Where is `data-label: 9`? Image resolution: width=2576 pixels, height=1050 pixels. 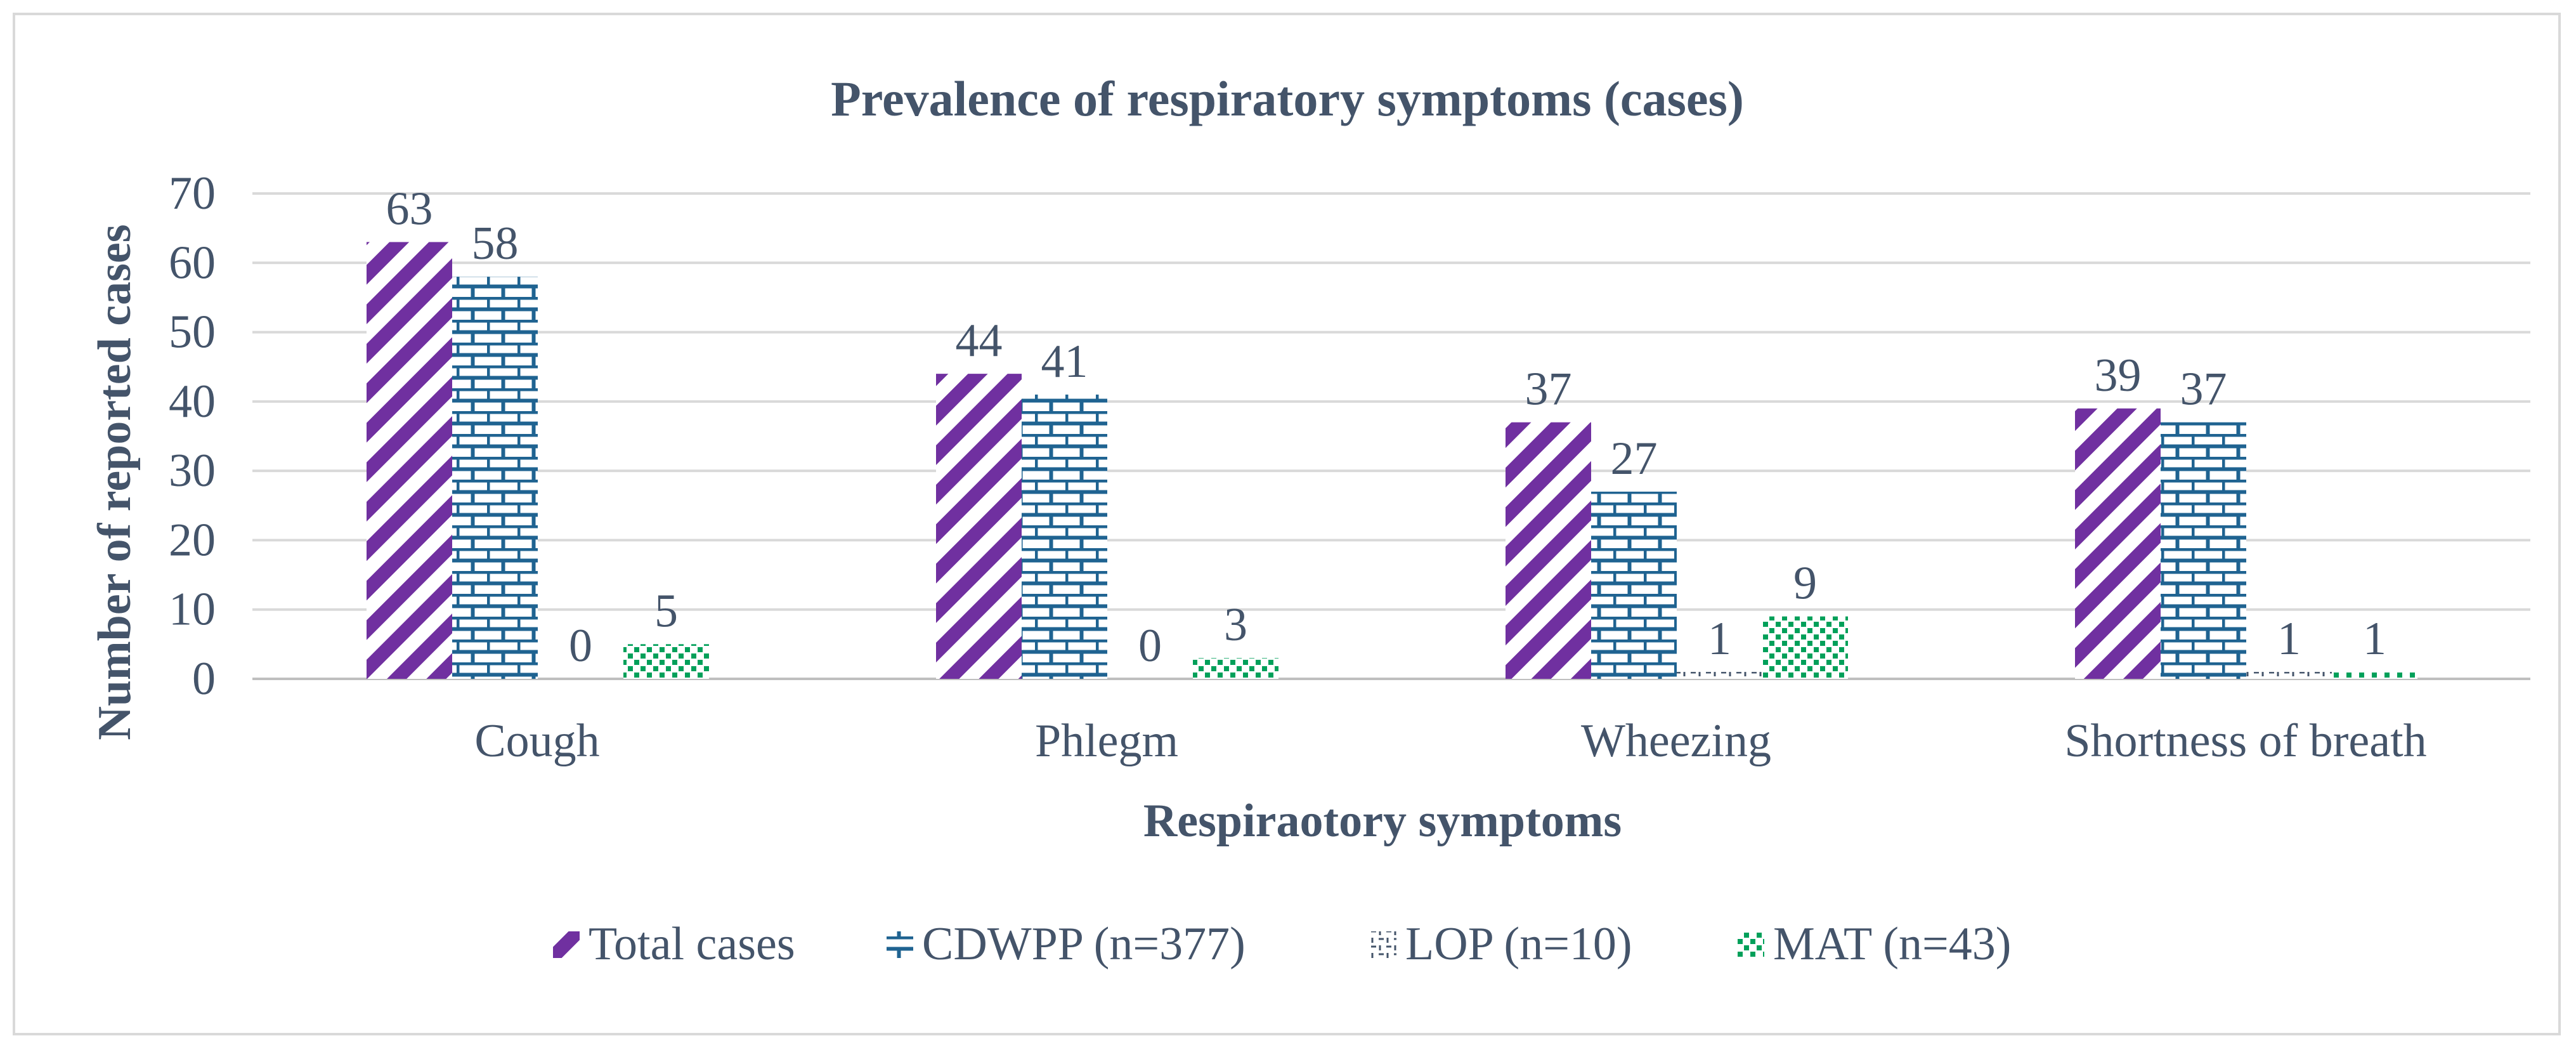
data-label: 9 is located at coordinates (1805, 584).